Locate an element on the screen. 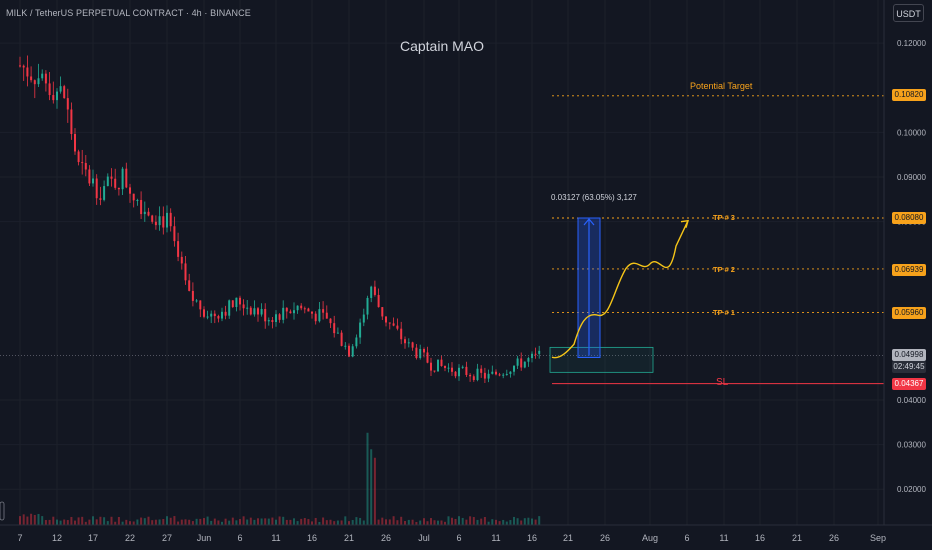 Image resolution: width=932 pixels, height=550 pixels. projection-path is located at coordinates (620, 289).